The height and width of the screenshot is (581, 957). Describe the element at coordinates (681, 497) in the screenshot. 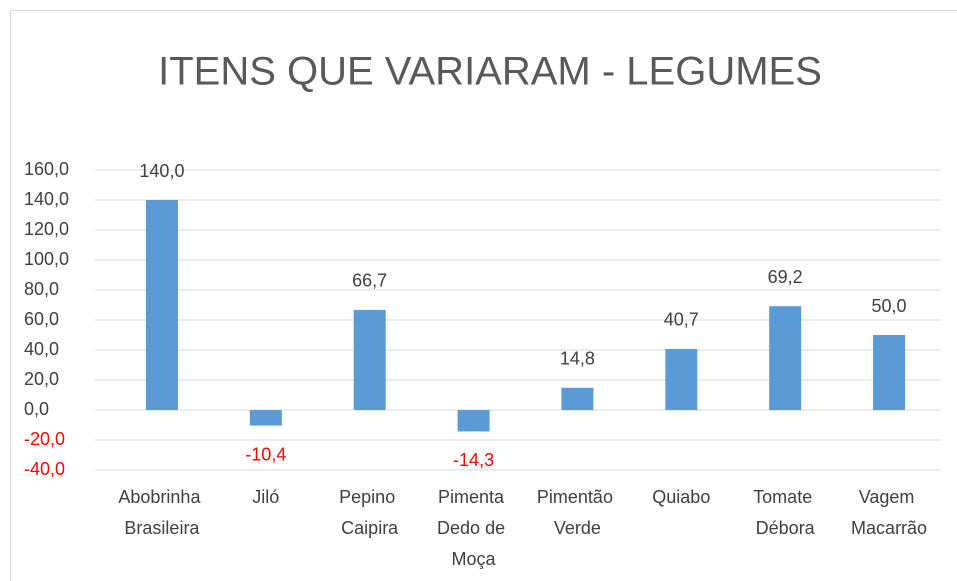

I see `x-tick-label: Quiabo` at that location.